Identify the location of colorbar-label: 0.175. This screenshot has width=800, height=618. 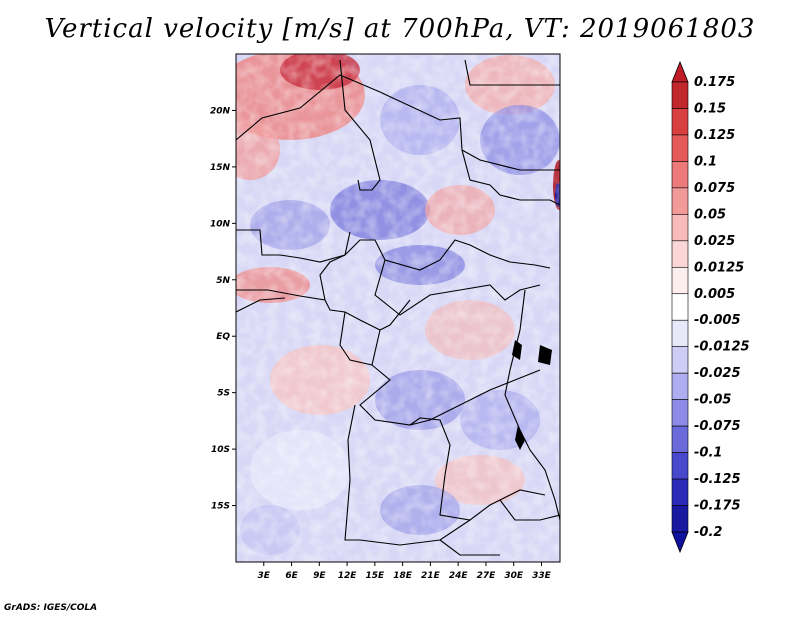
(714, 82).